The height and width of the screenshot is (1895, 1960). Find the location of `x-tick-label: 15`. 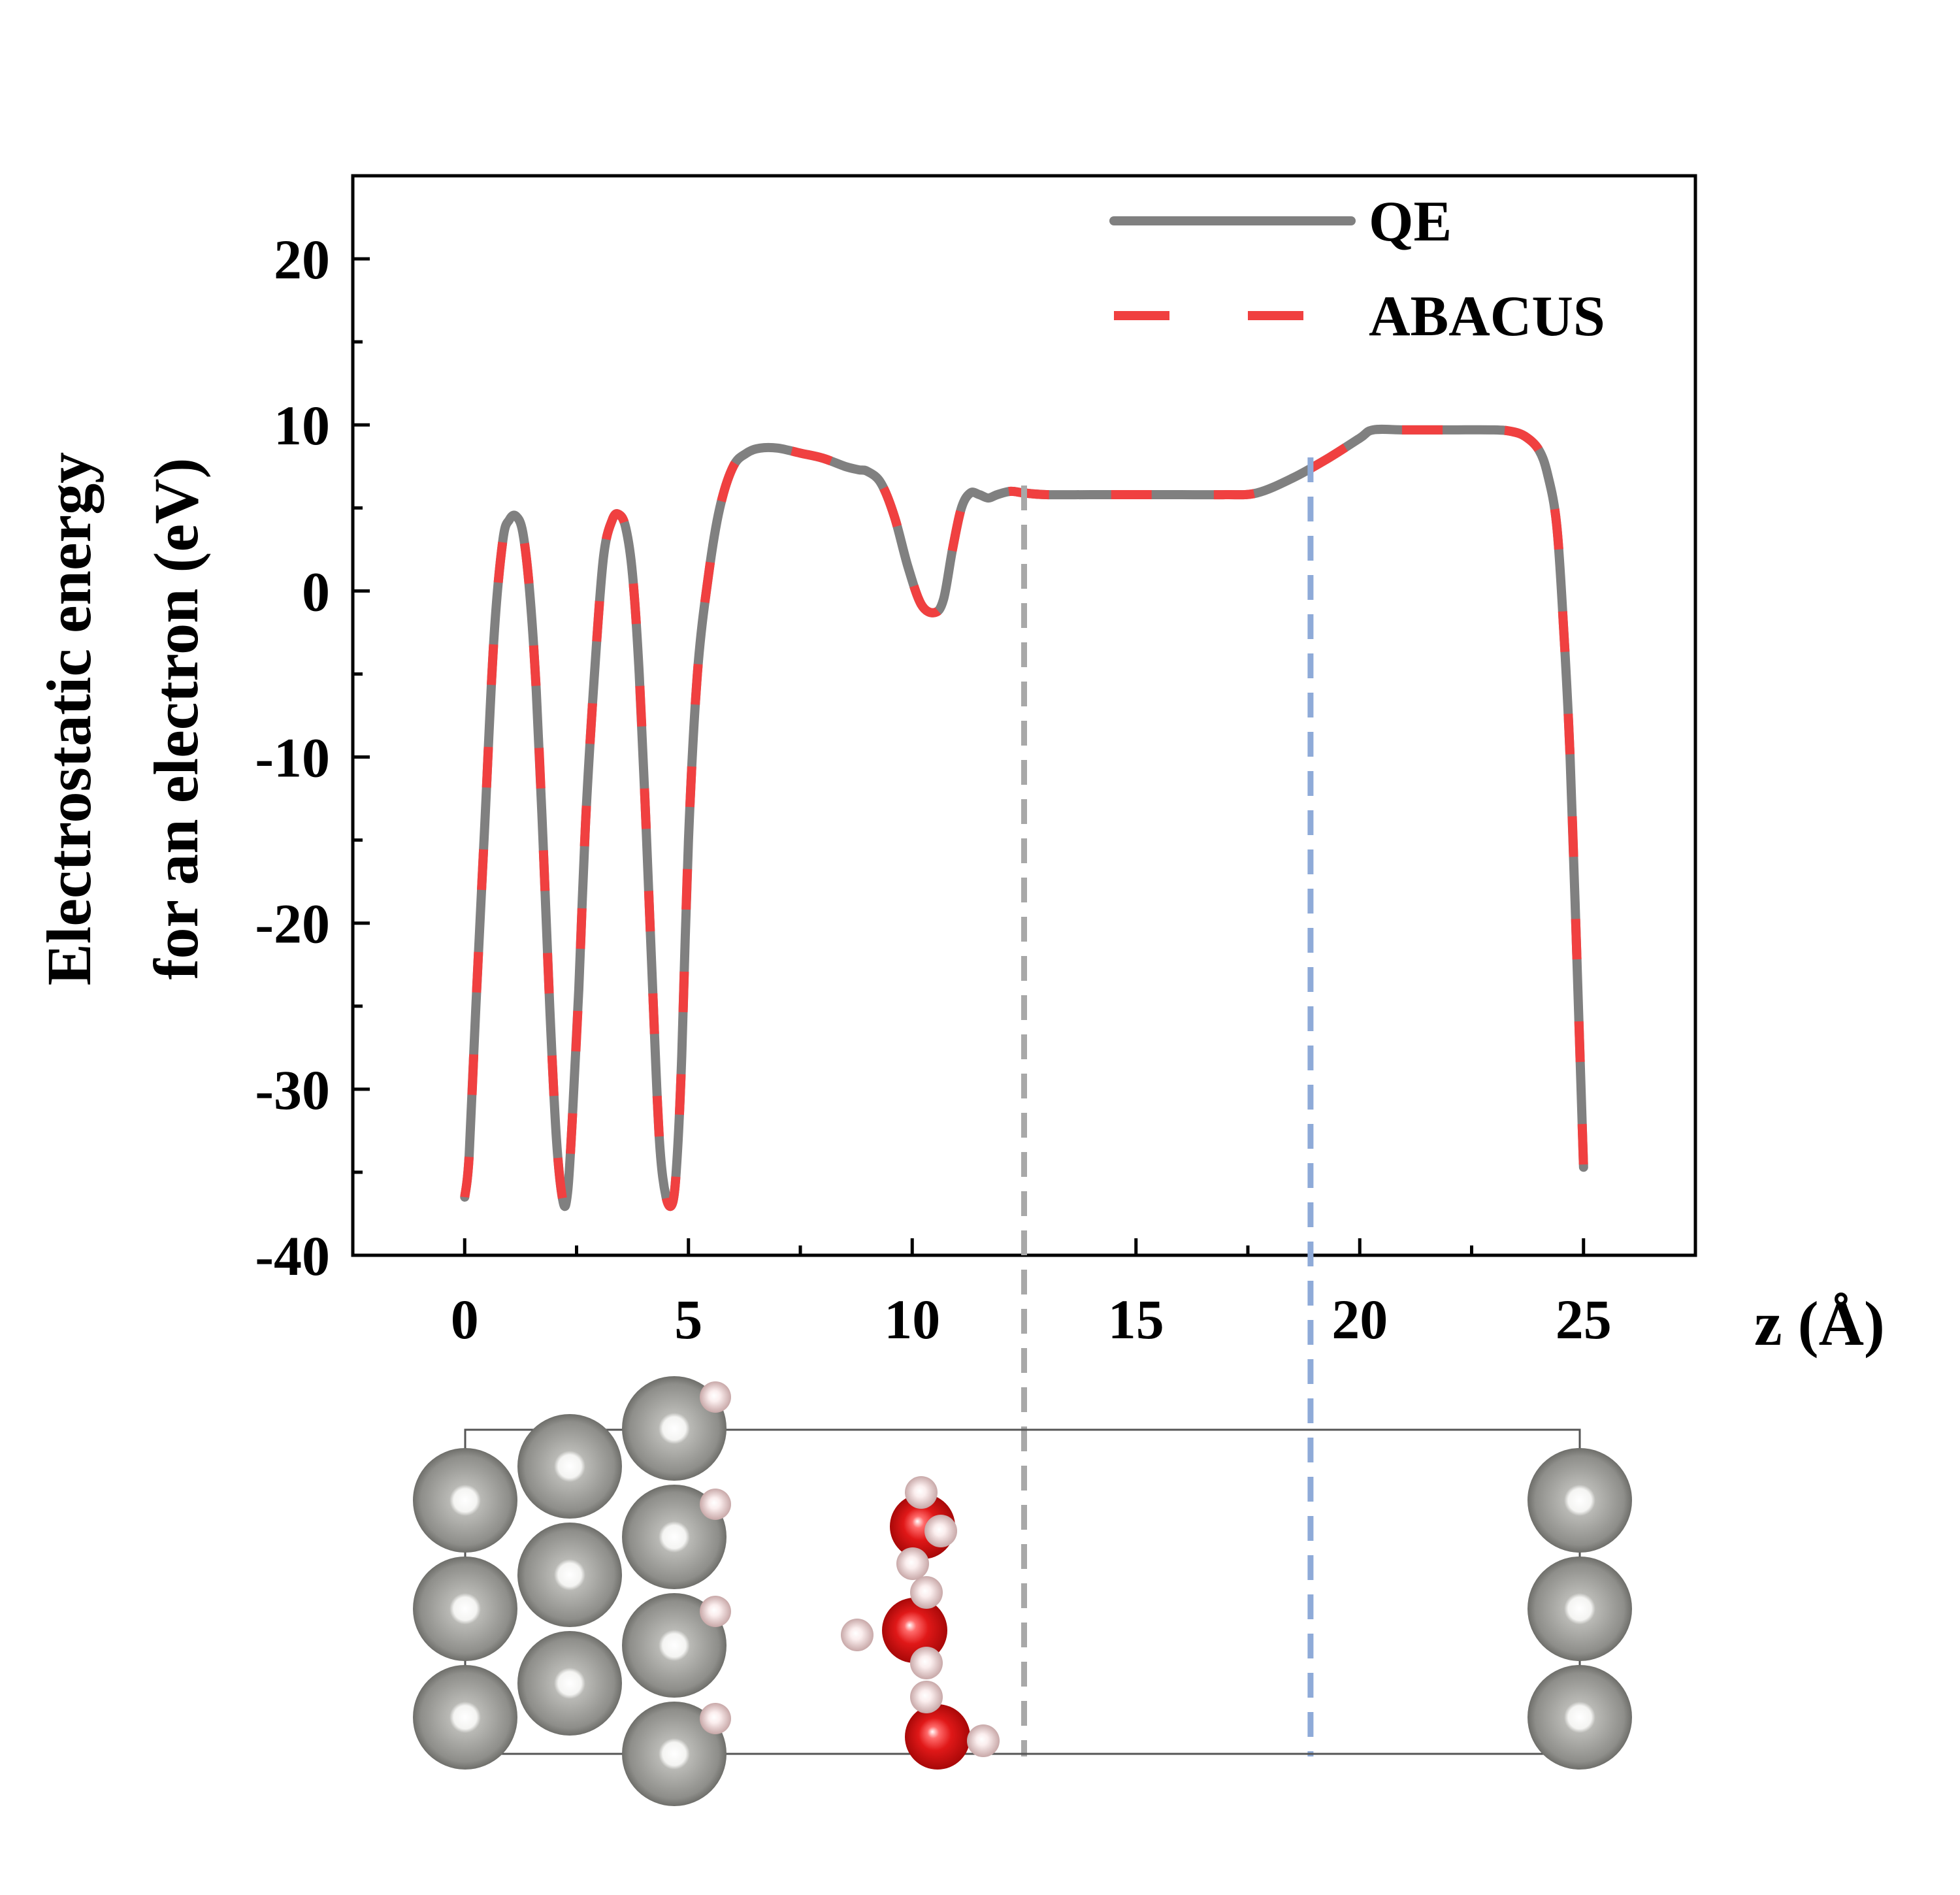

x-tick-label: 15 is located at coordinates (1136, 1319).